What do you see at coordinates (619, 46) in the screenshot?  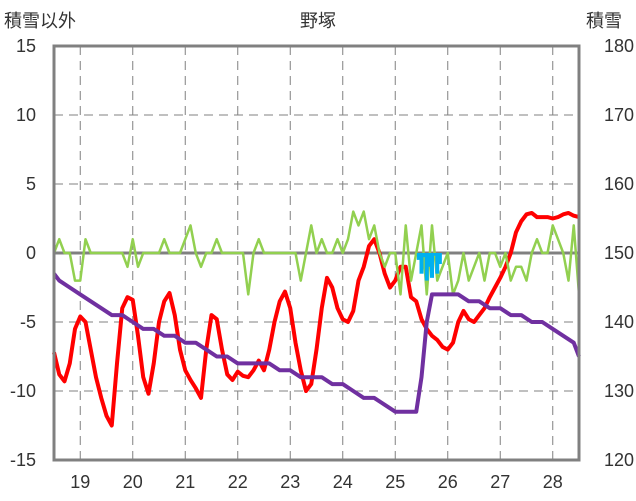 I see `right-tick-label: 180` at bounding box center [619, 46].